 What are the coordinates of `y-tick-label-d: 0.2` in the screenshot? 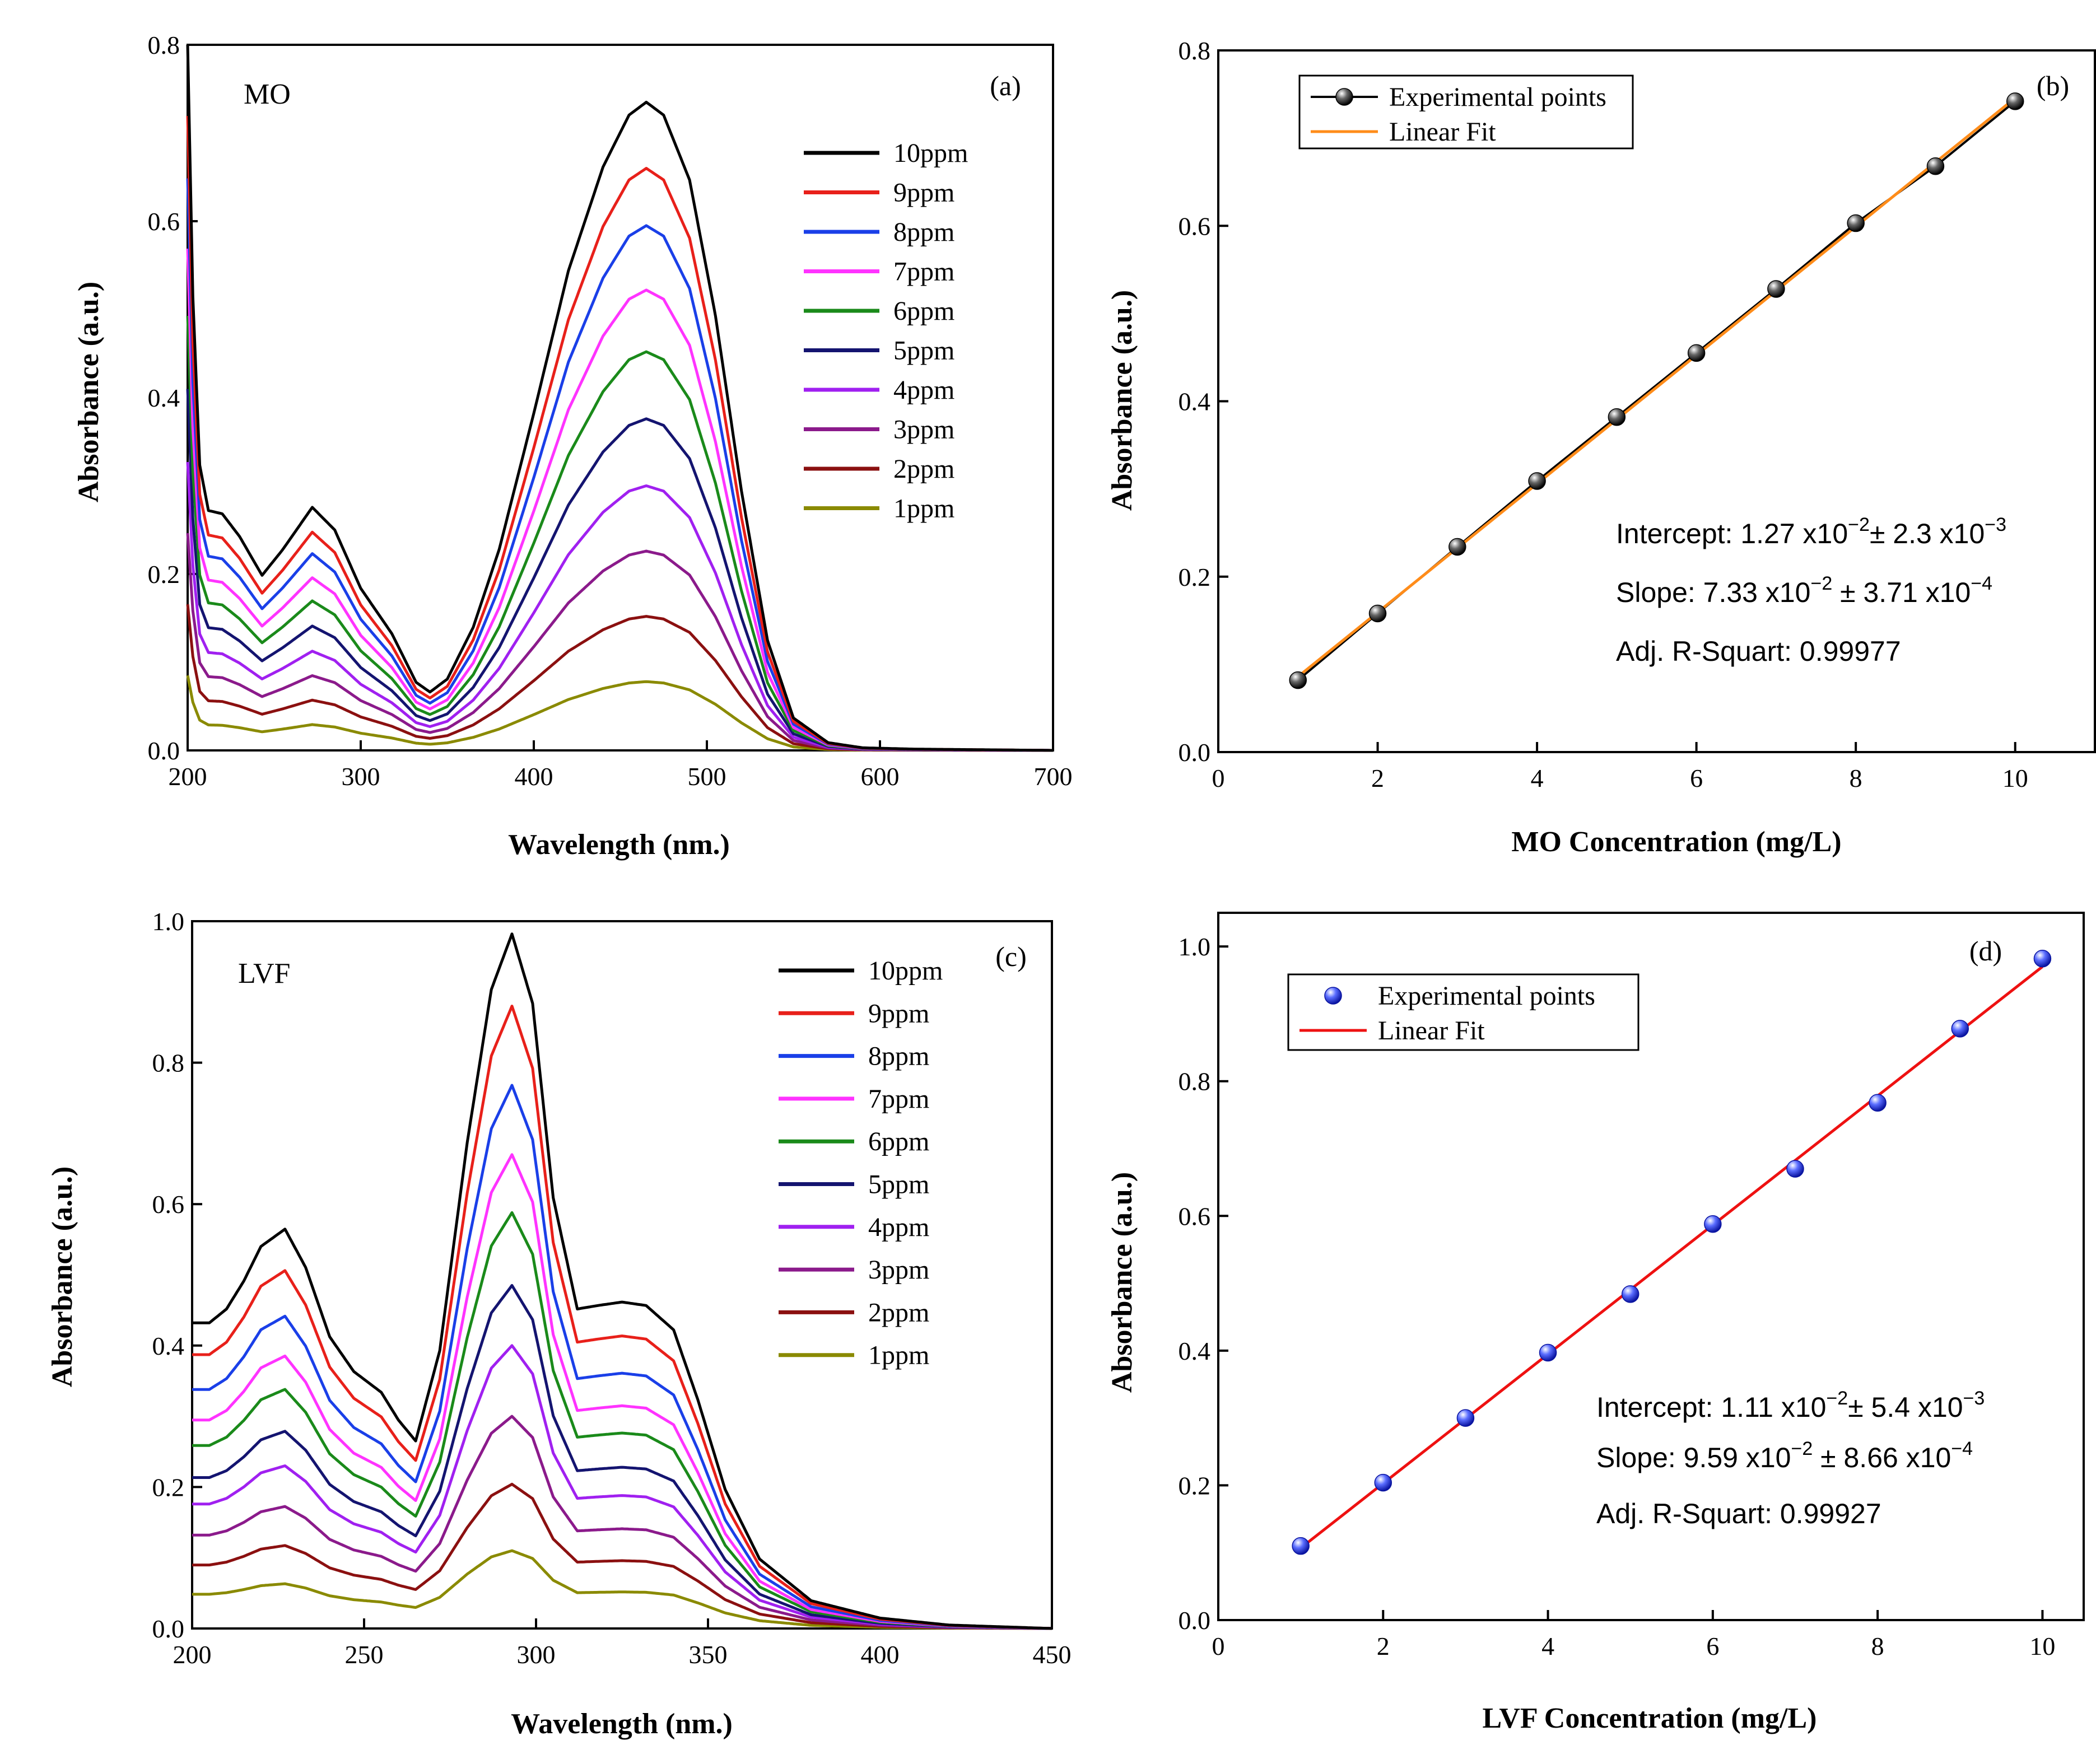 It's located at (1195, 1486).